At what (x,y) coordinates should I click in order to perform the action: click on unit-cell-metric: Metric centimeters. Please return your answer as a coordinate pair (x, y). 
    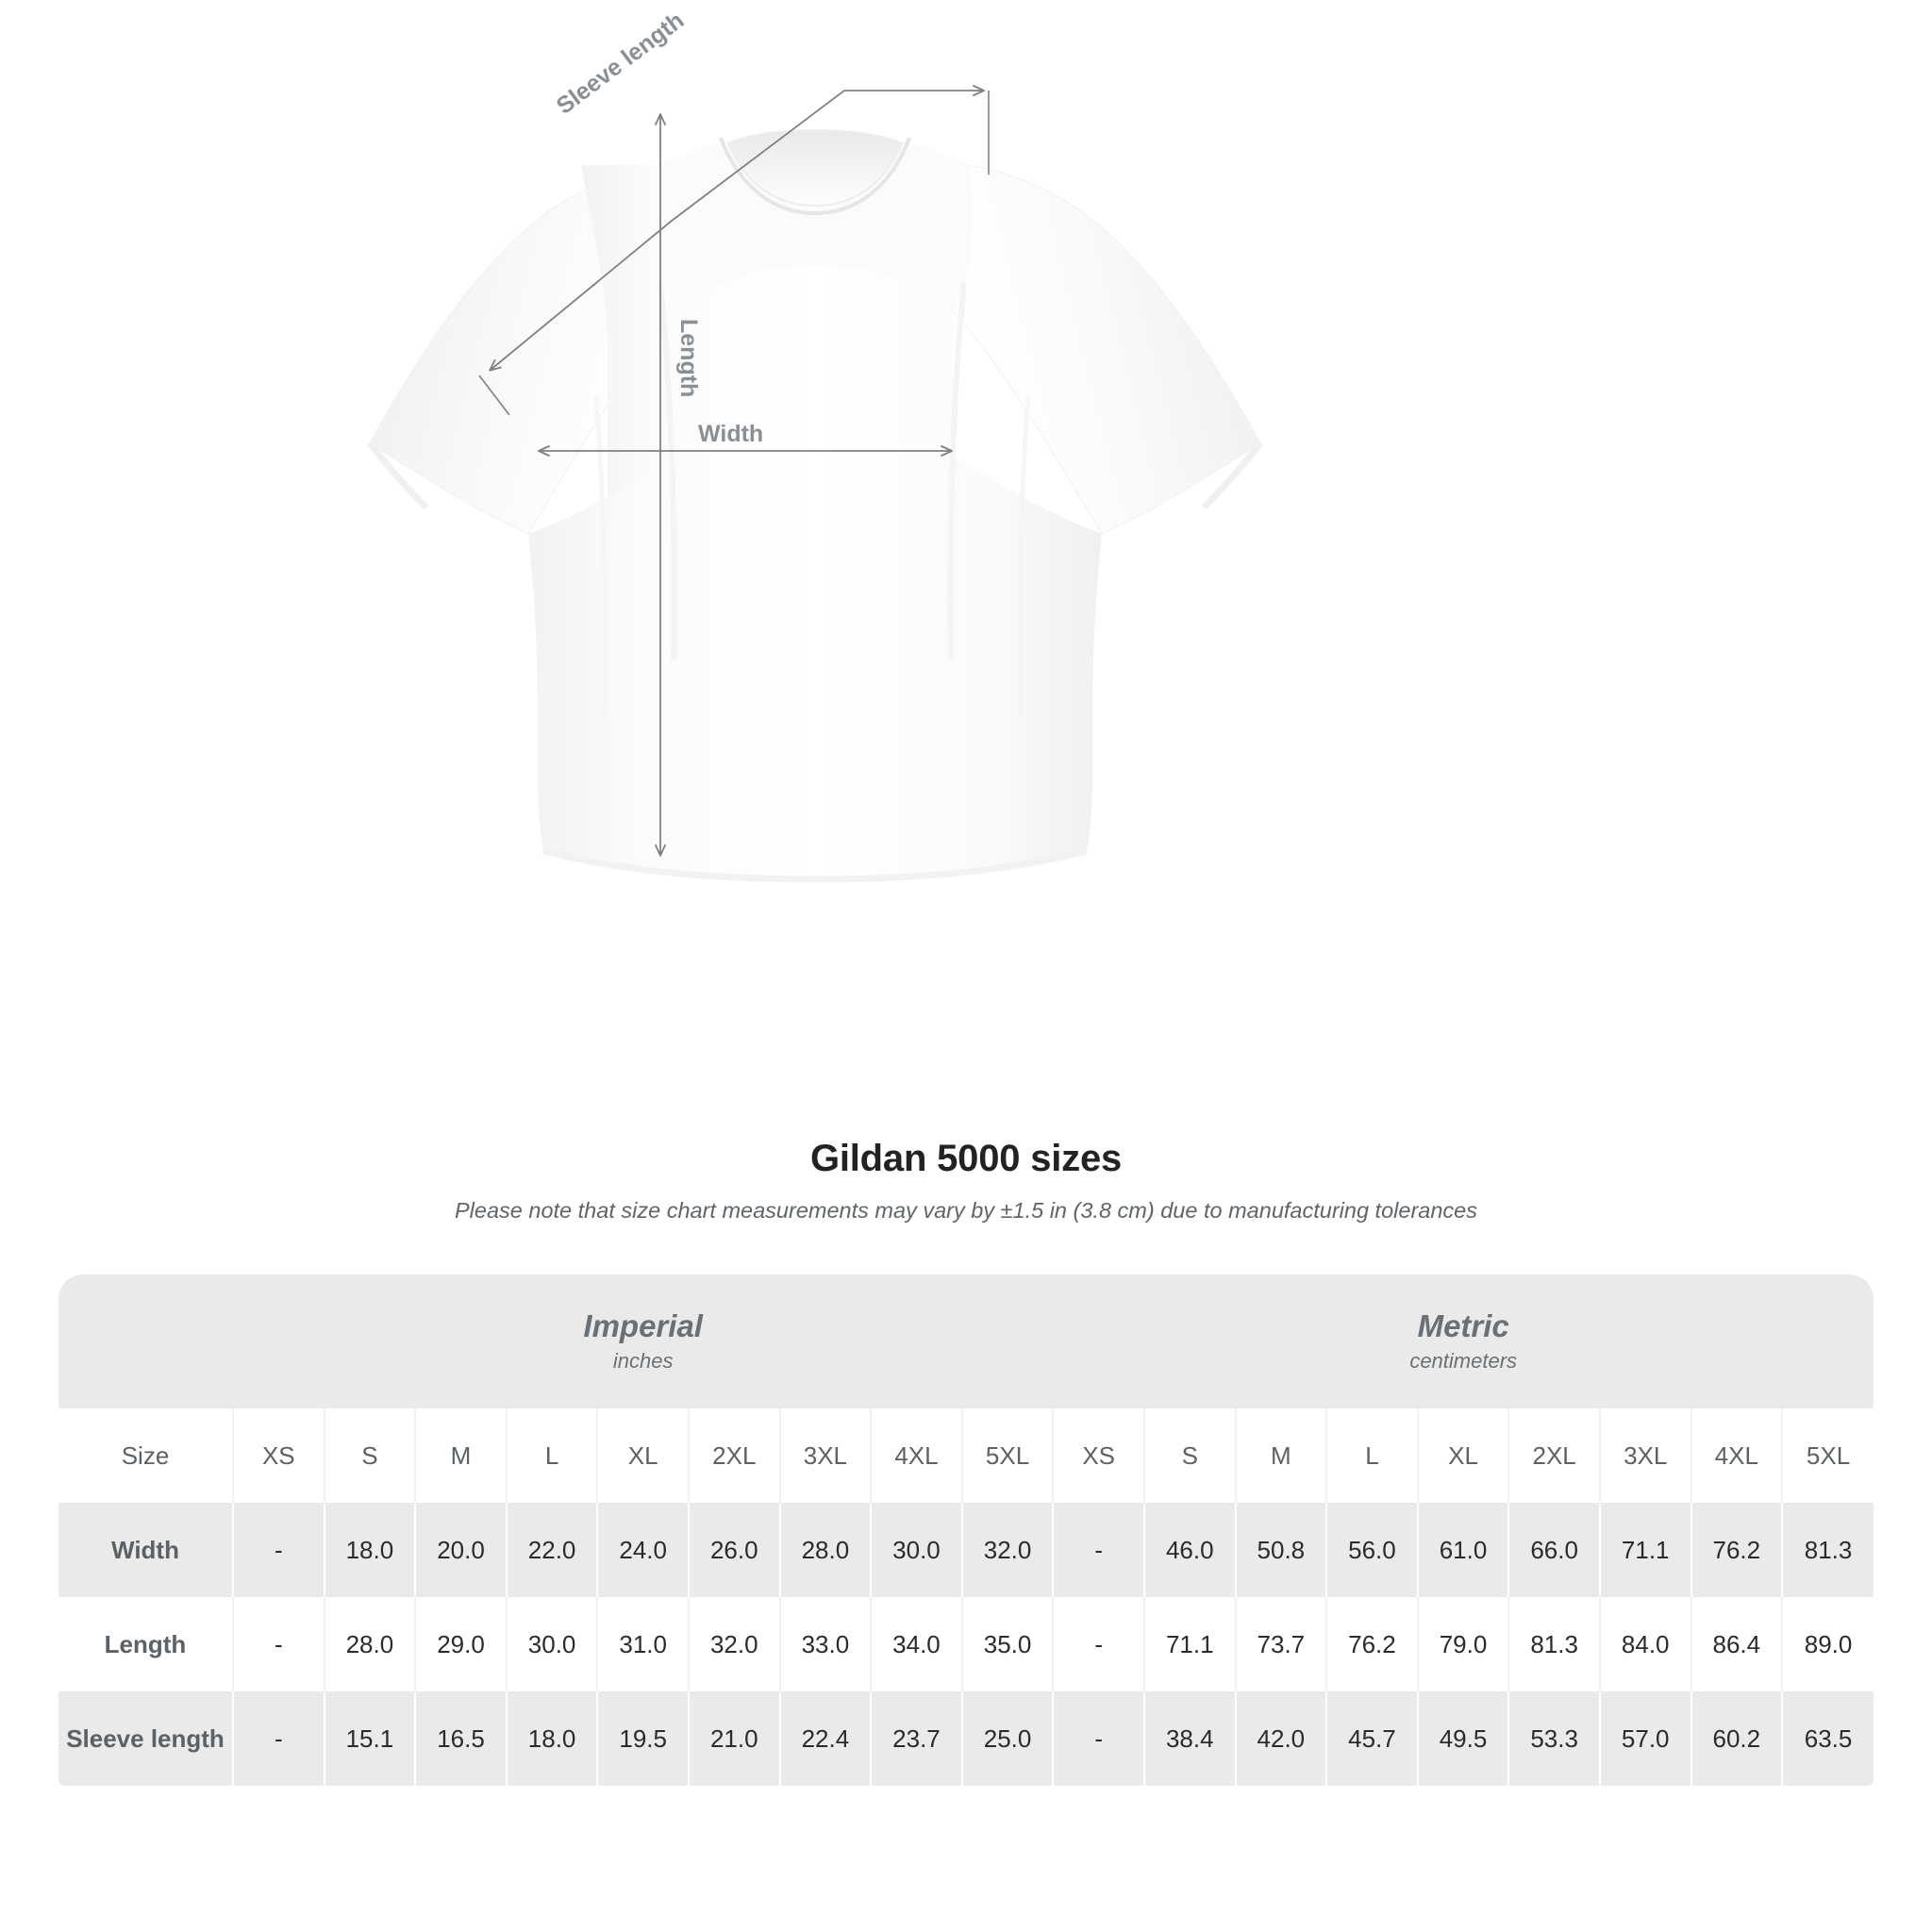
    Looking at the image, I should click on (1464, 1341).